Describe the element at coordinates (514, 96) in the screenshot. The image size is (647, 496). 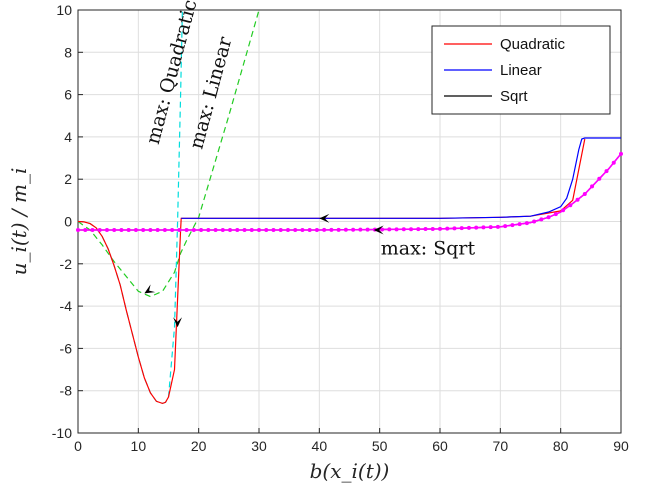
I see `legend-label-sqrt: Sqrt` at that location.